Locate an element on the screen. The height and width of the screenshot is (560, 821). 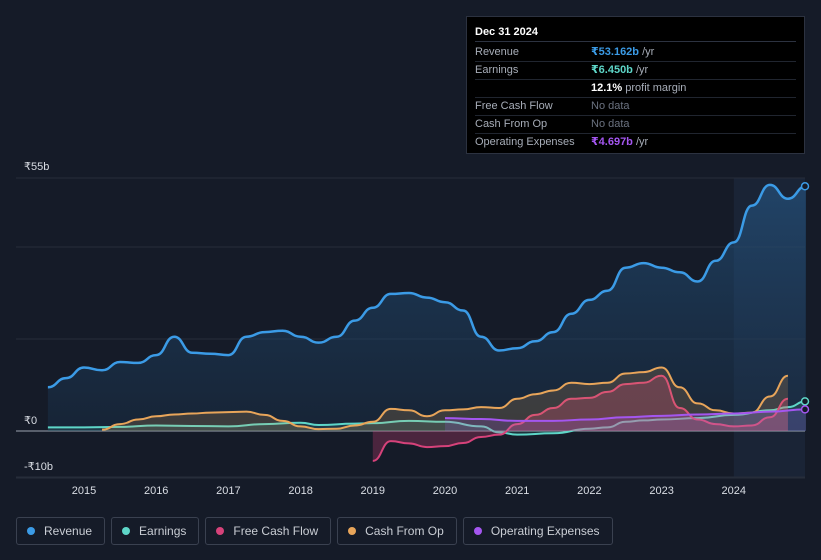
y-tick-top: ₹55b is located at coordinates (37, 167).